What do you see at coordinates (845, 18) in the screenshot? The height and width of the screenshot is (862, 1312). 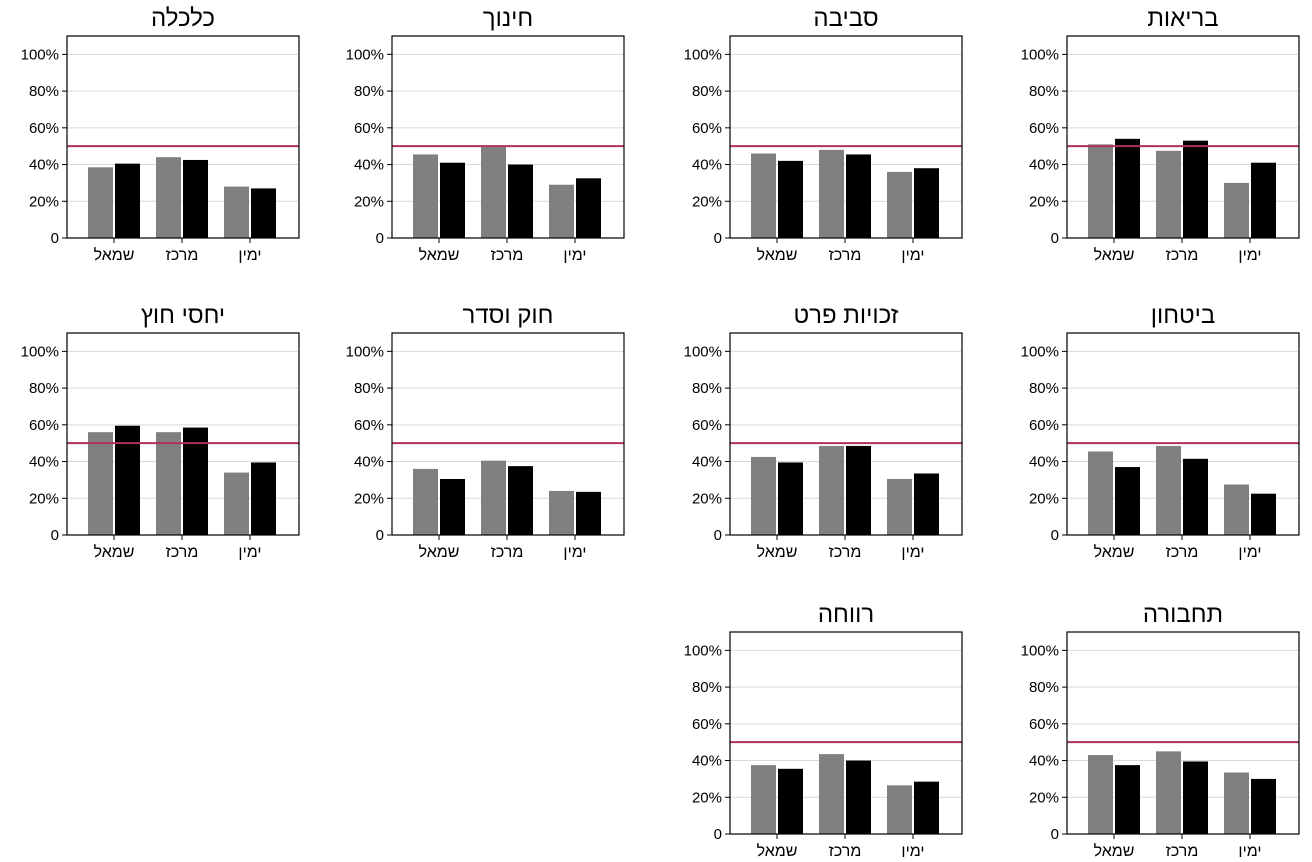 I see `chart-title: סביבה` at bounding box center [845, 18].